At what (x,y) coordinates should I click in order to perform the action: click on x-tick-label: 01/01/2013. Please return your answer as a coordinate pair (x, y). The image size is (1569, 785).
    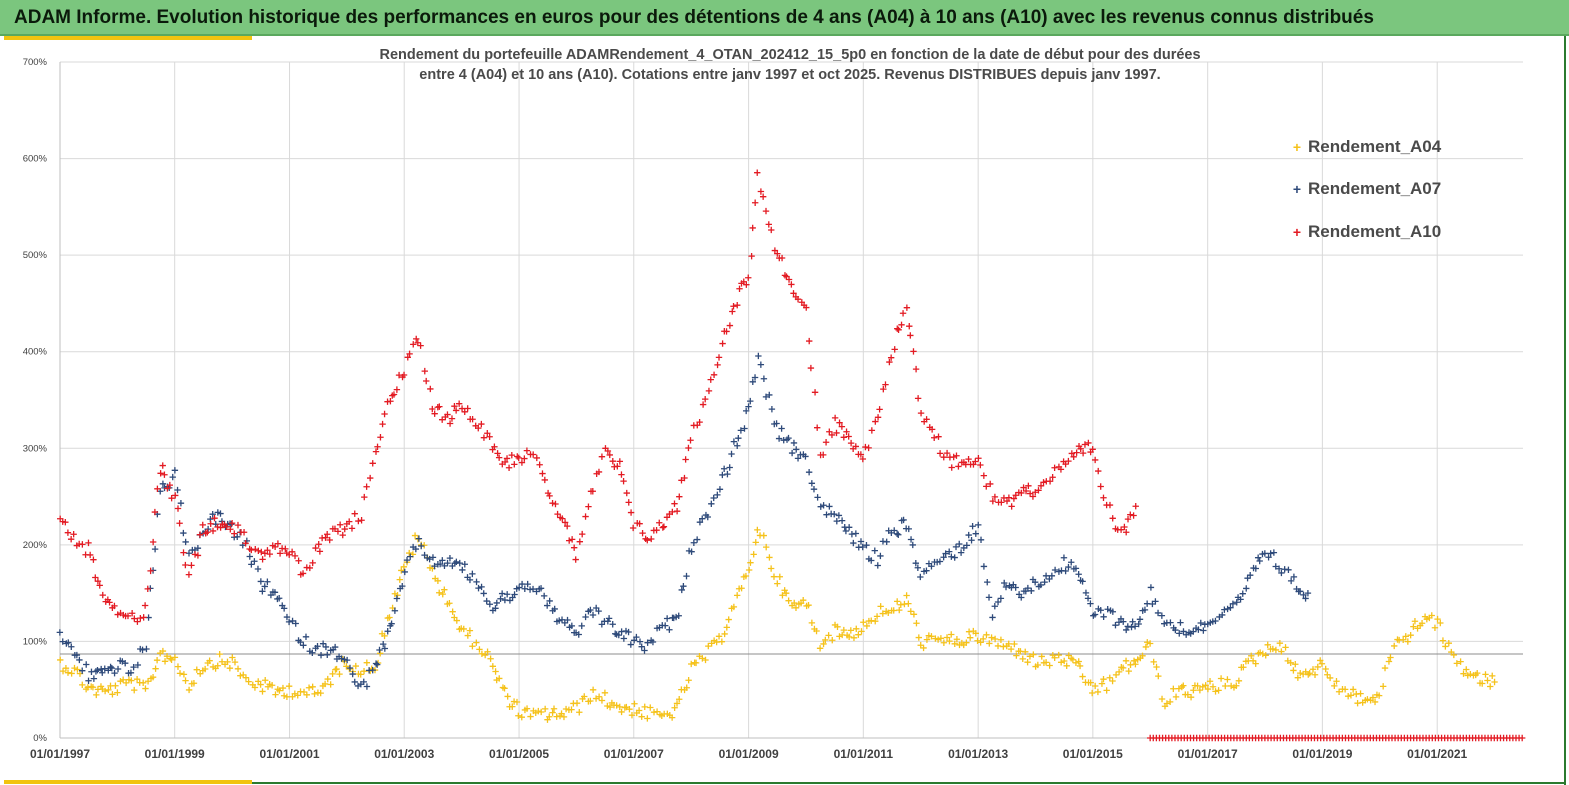
    Looking at the image, I should click on (978, 754).